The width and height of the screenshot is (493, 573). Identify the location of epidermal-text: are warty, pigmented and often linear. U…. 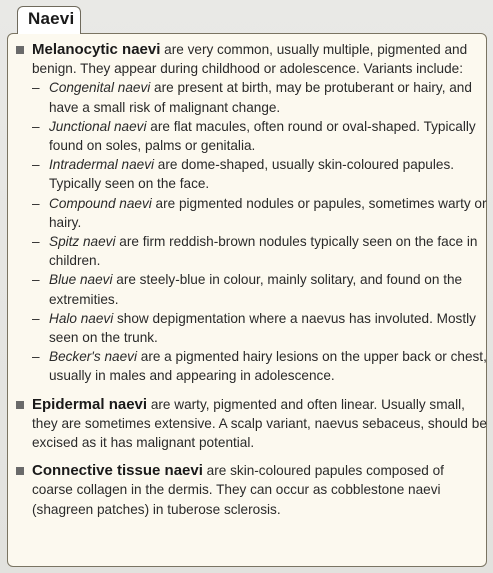
(259, 423).